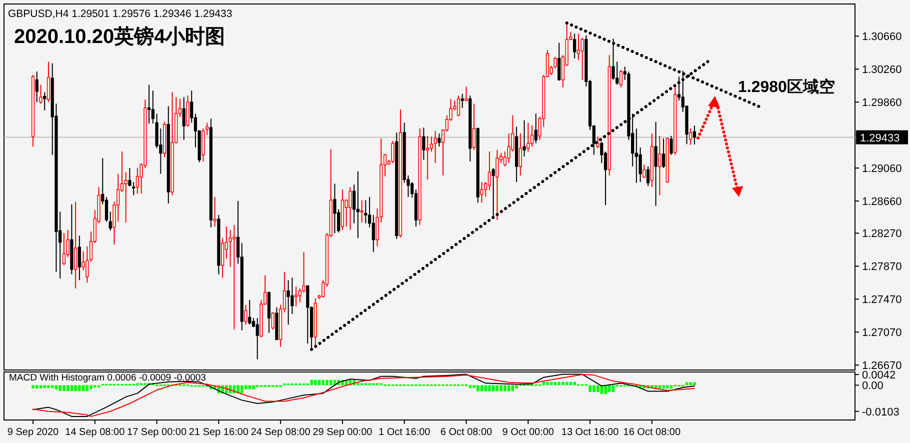  I want to click on y-tick-label: 0.0042, so click(879, 376).